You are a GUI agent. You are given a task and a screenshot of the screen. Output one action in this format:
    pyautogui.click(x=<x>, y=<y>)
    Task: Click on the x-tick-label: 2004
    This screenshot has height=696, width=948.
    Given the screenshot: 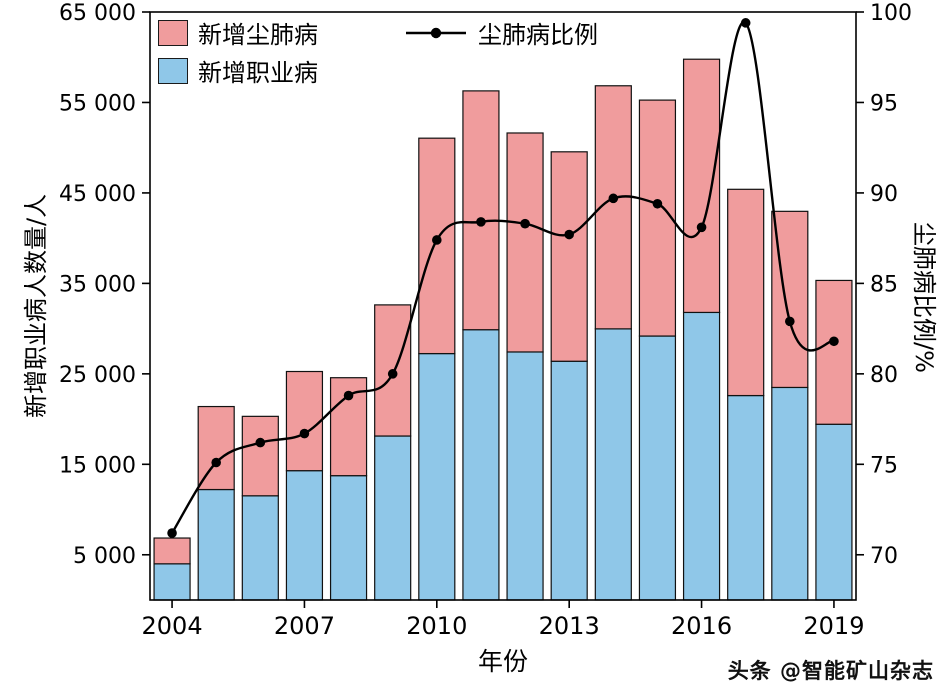 What is the action you would take?
    pyautogui.click(x=172, y=626)
    